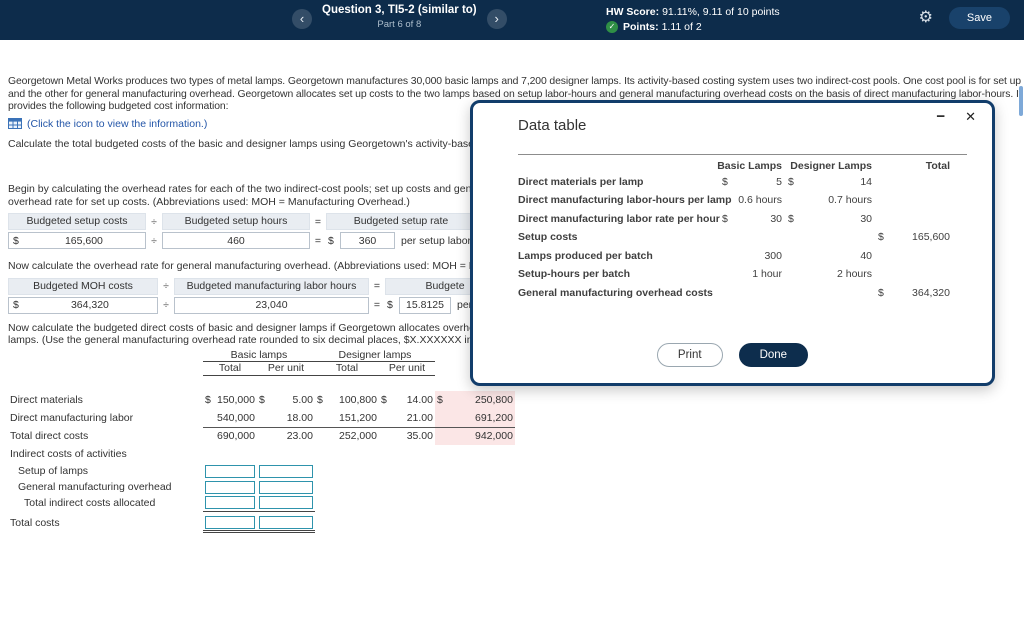 Image resolution: width=1024 pixels, height=631 pixels. What do you see at coordinates (1021, 101) in the screenshot?
I see `scrollbar-thumb` at bounding box center [1021, 101].